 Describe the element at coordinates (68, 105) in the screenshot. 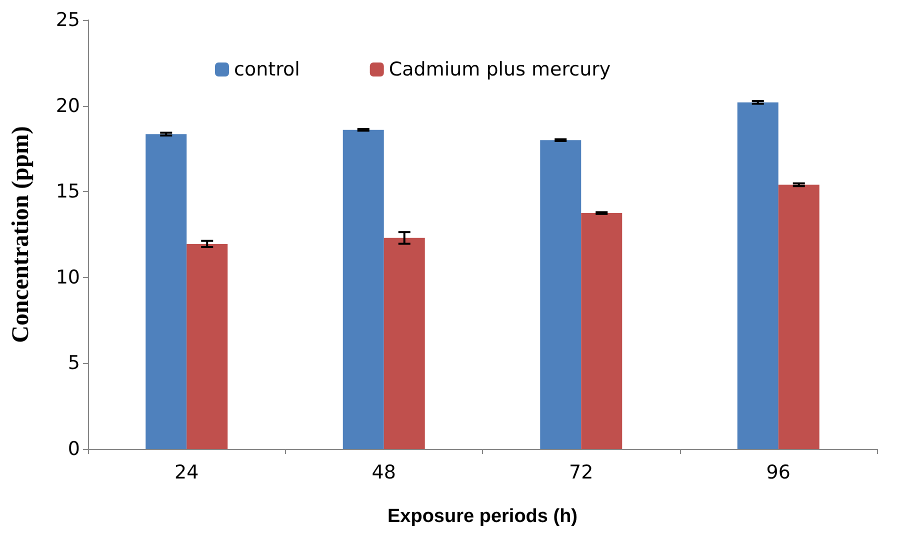

I see `y-tick-label: 20` at that location.